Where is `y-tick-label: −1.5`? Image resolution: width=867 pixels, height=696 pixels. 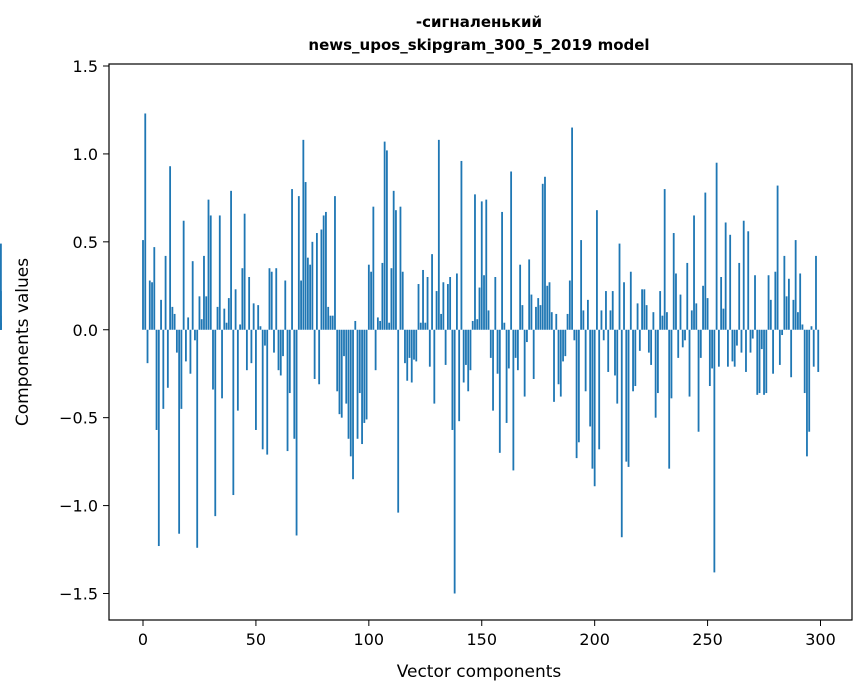
y-tick-label: −1.5 is located at coordinates (78, 594).